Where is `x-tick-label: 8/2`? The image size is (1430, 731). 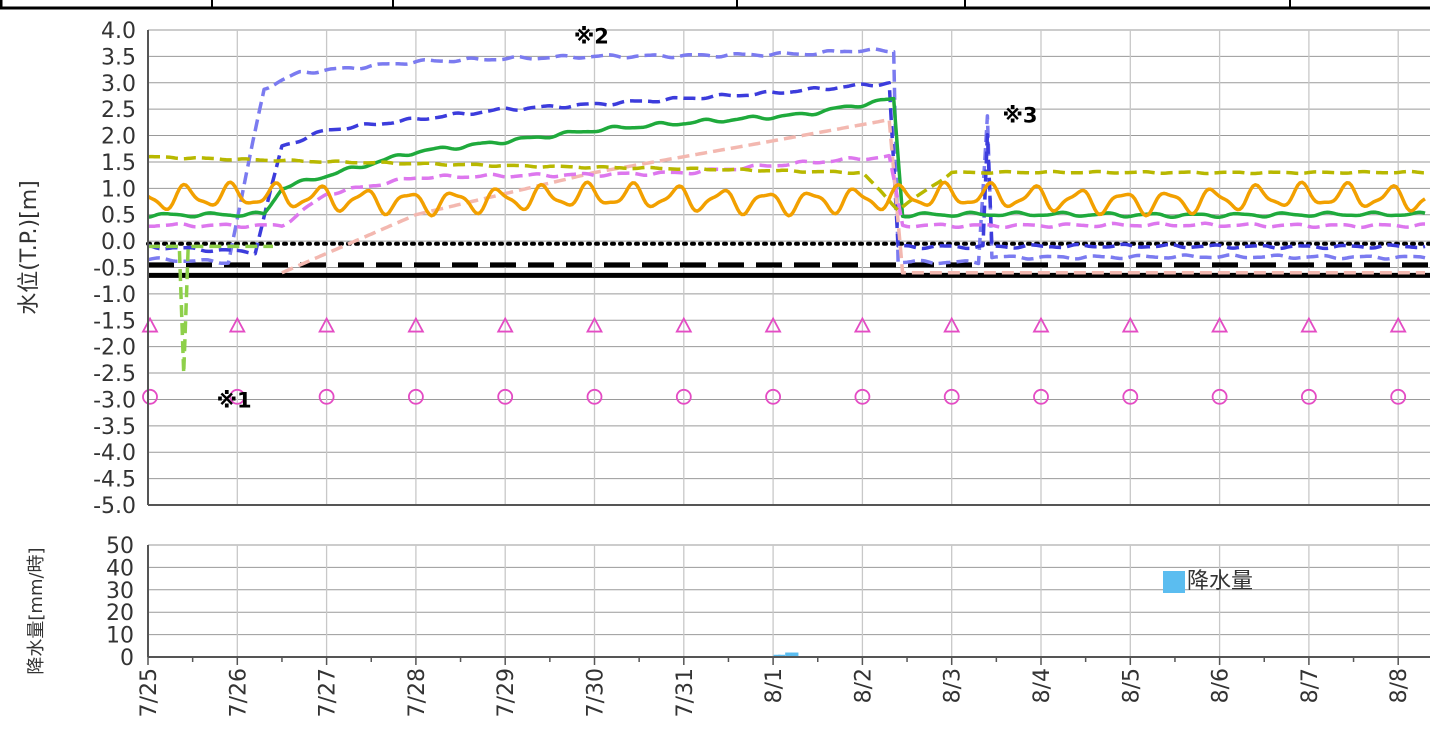
x-tick-label: 8/2 is located at coordinates (863, 685).